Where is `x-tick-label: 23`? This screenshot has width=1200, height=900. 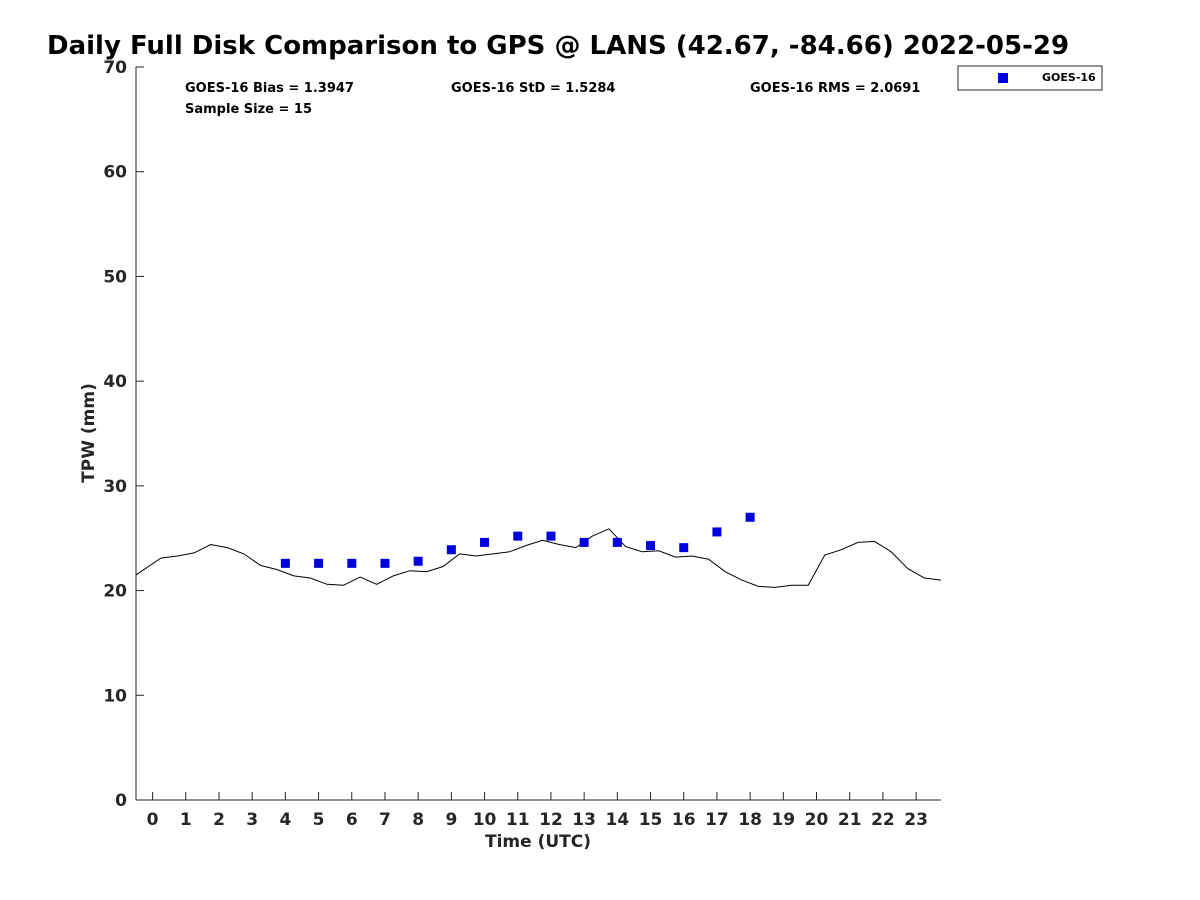
x-tick-label: 23 is located at coordinates (916, 820).